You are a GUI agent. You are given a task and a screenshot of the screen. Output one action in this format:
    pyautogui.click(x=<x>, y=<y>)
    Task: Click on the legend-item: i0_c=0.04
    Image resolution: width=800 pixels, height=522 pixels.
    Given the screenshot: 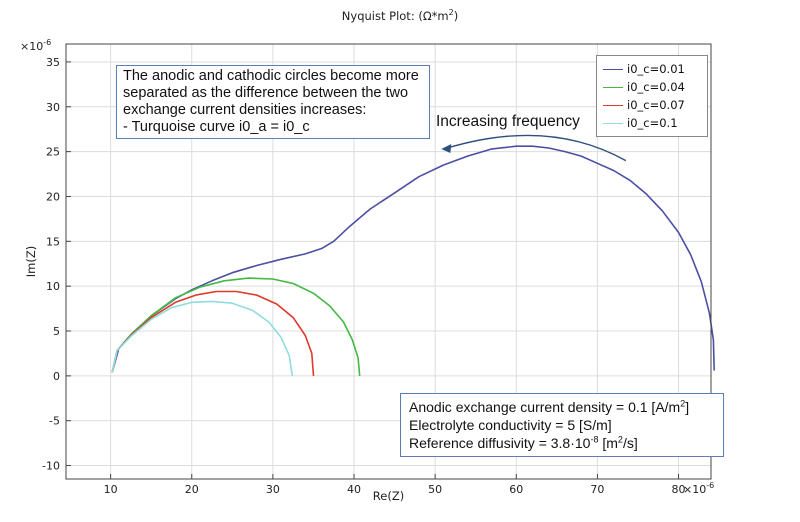 What is the action you would take?
    pyautogui.click(x=644, y=87)
    